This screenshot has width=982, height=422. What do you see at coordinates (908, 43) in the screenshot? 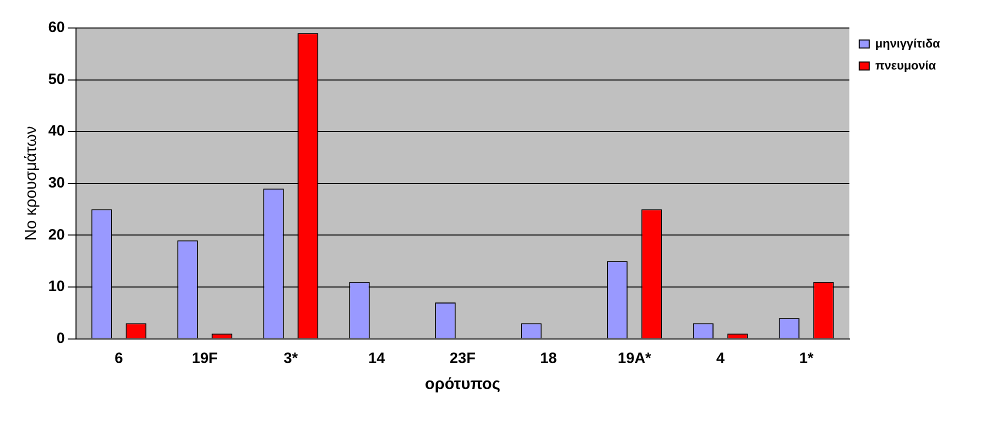
I see `legend-label: μηνιγγίτιδα` at bounding box center [908, 43].